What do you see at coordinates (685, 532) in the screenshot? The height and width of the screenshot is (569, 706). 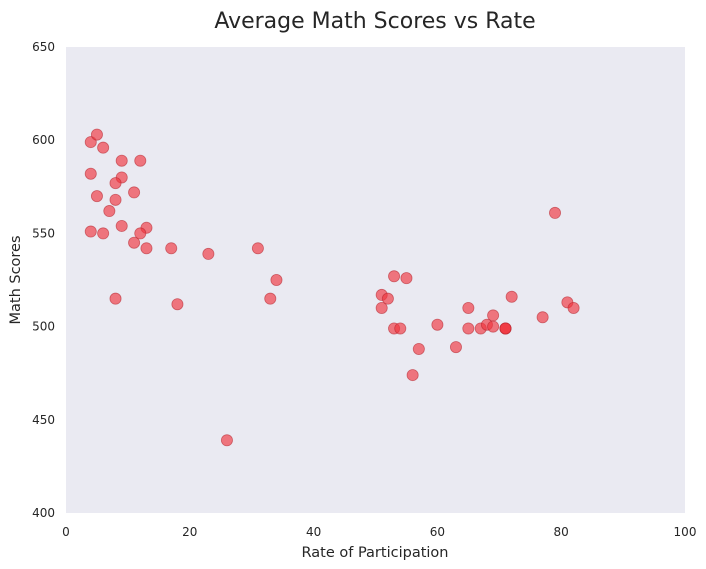 I see `x-tick-label: 100` at bounding box center [685, 532].